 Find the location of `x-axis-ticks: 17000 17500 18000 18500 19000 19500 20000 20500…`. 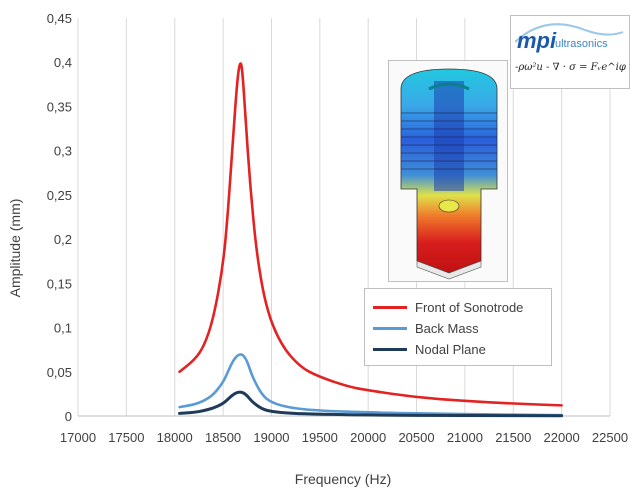

x-axis-ticks: 17000 17500 18000 18500 19000 19500 20000 20500… is located at coordinates (344, 437).